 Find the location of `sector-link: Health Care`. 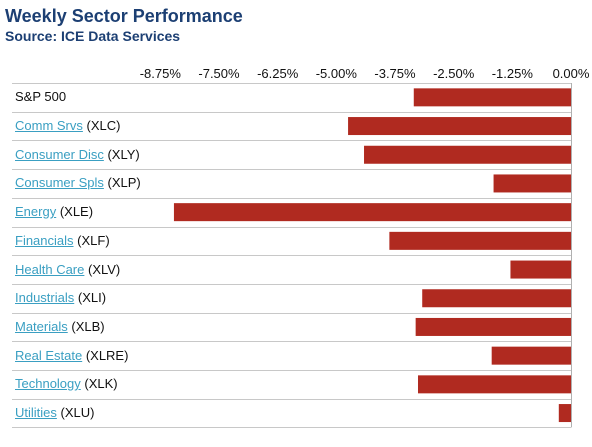

sector-link: Health Care is located at coordinates (50, 269).